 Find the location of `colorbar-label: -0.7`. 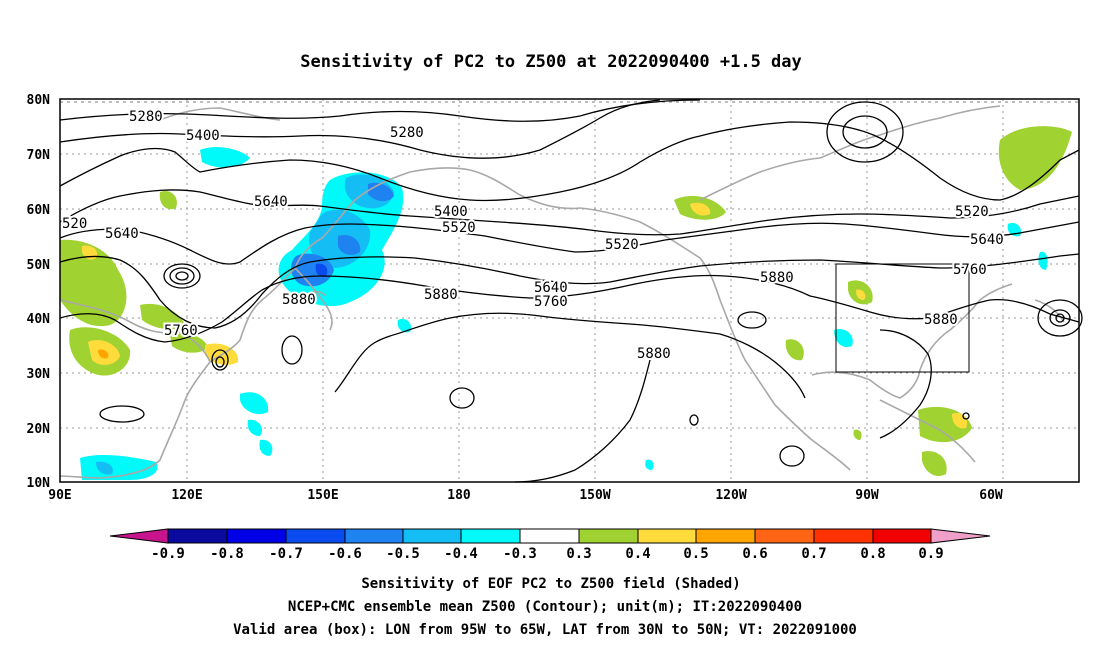

colorbar-label: -0.7 is located at coordinates (286, 554).